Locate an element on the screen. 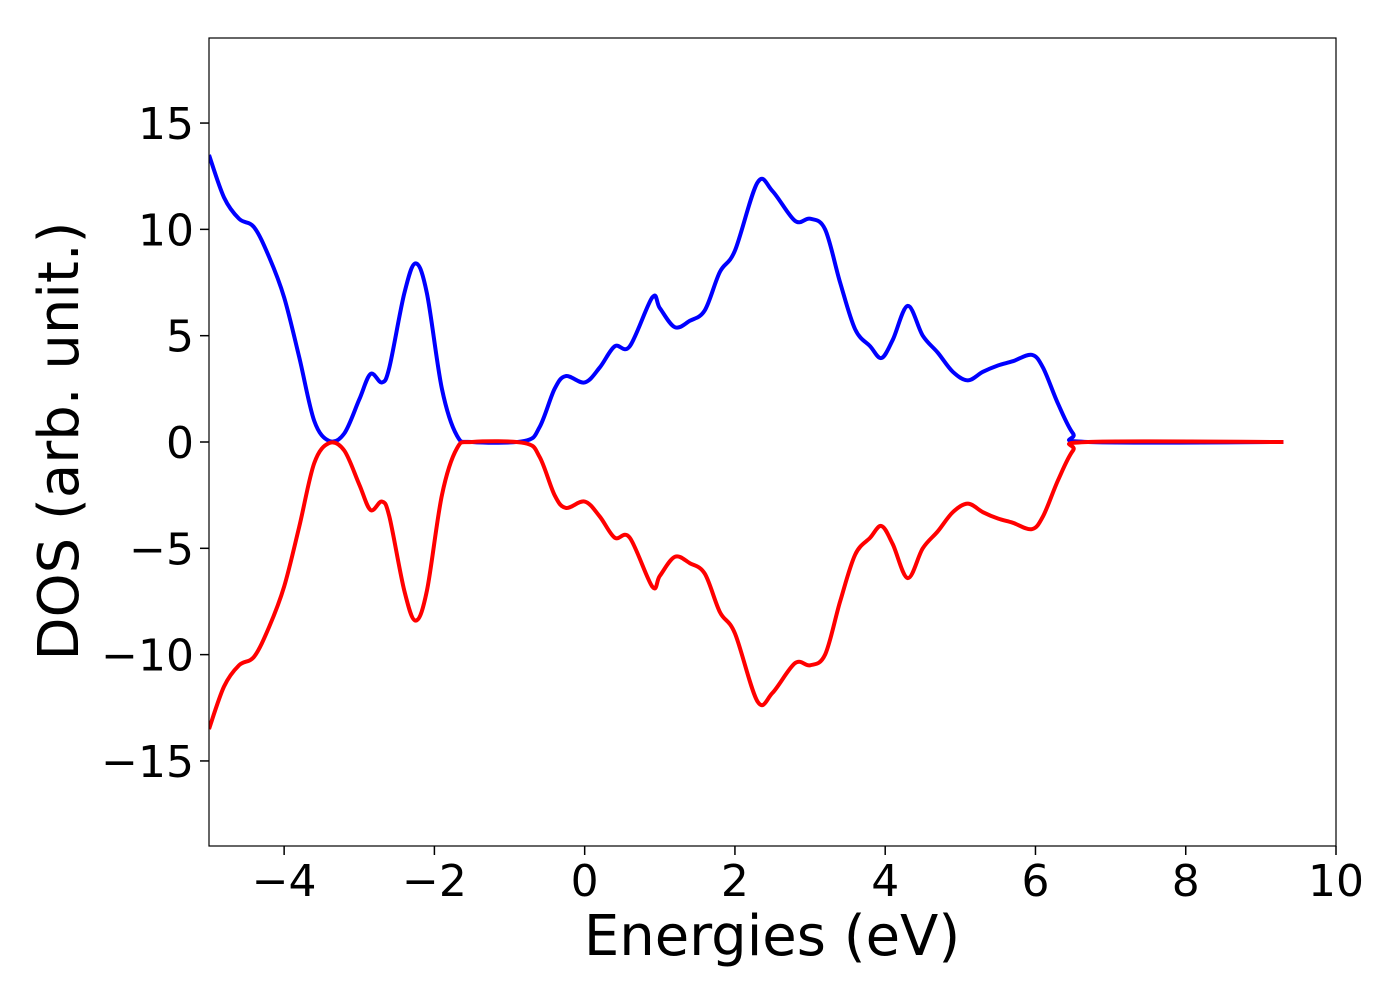 The image size is (1400, 1000). y-tick-label: 10 is located at coordinates (166, 230).